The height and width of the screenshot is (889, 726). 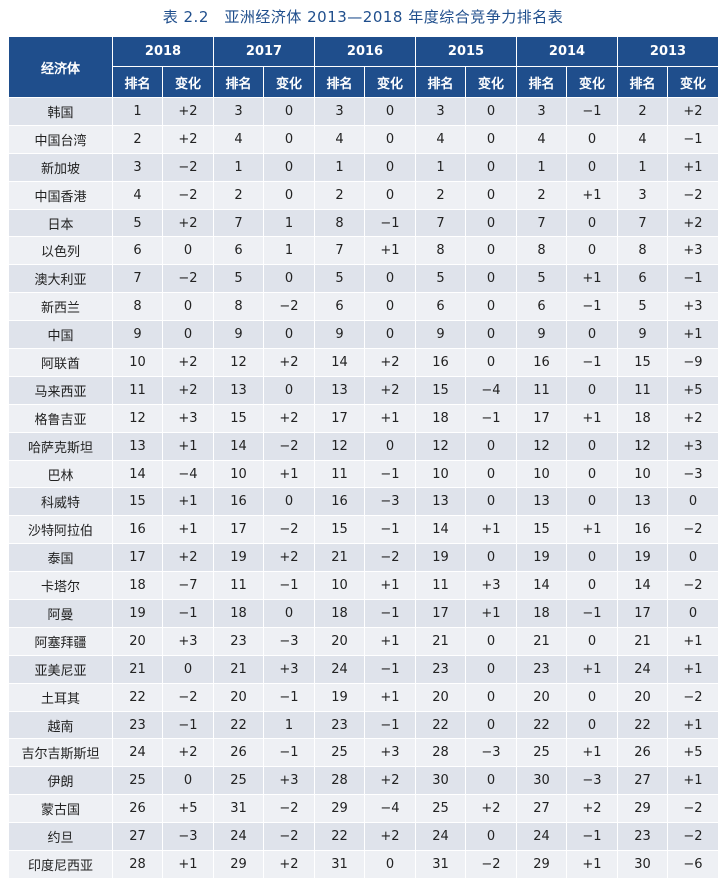 I want to click on rank-cell: 3, so click(x=238, y=111).